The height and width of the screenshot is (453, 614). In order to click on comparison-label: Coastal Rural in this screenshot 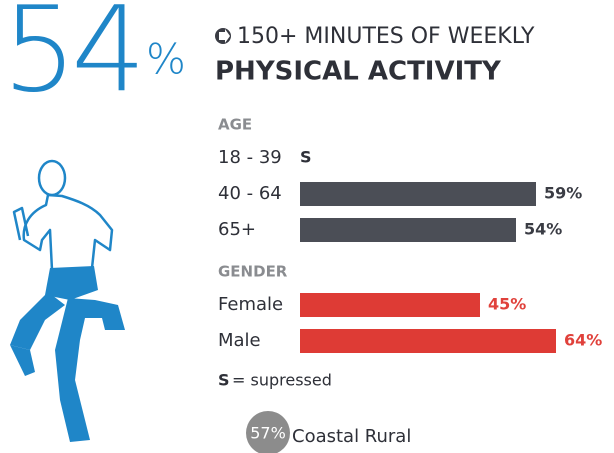, I will do `click(351, 436)`.